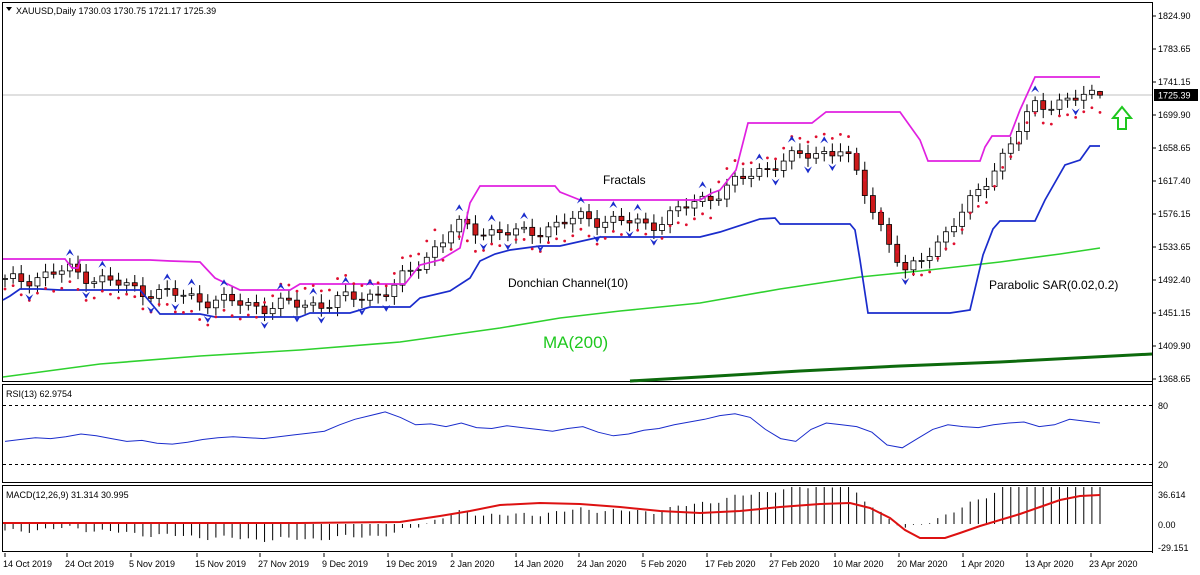 This screenshot has height=575, width=1200. What do you see at coordinates (1174, 181) in the screenshot?
I see `price-tick: 1617.40` at bounding box center [1174, 181].